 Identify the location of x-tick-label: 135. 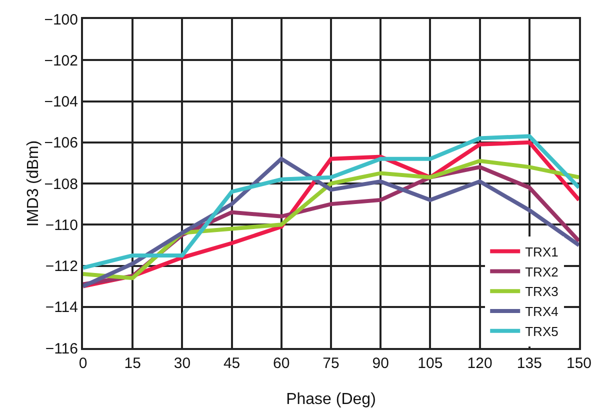
(529, 363).